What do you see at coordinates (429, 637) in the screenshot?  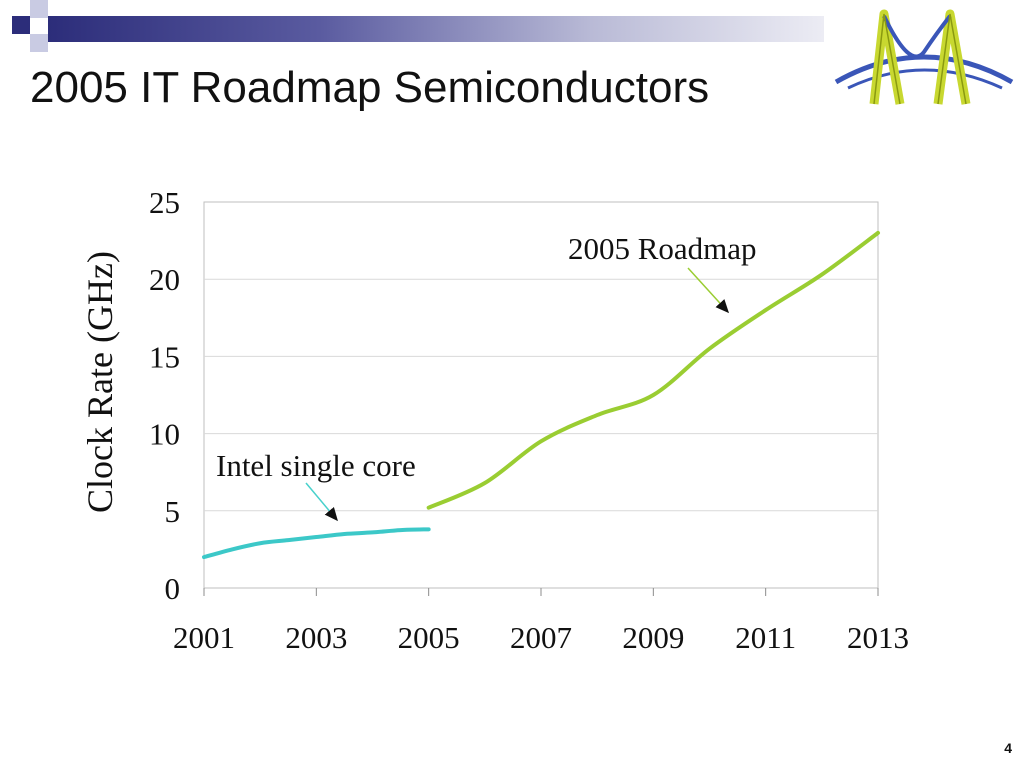 I see `x-tick-label: 2005` at bounding box center [429, 637].